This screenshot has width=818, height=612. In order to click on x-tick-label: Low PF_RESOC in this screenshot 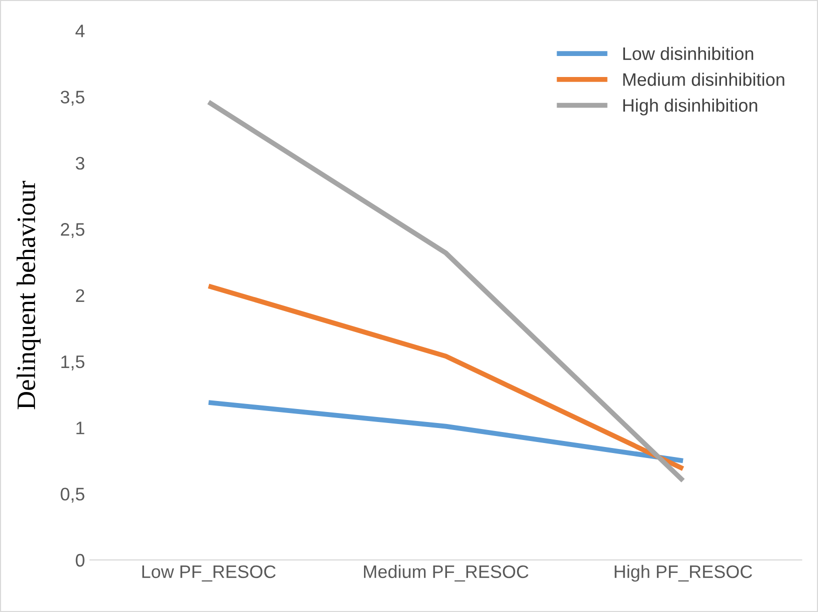, I will do `click(209, 573)`.